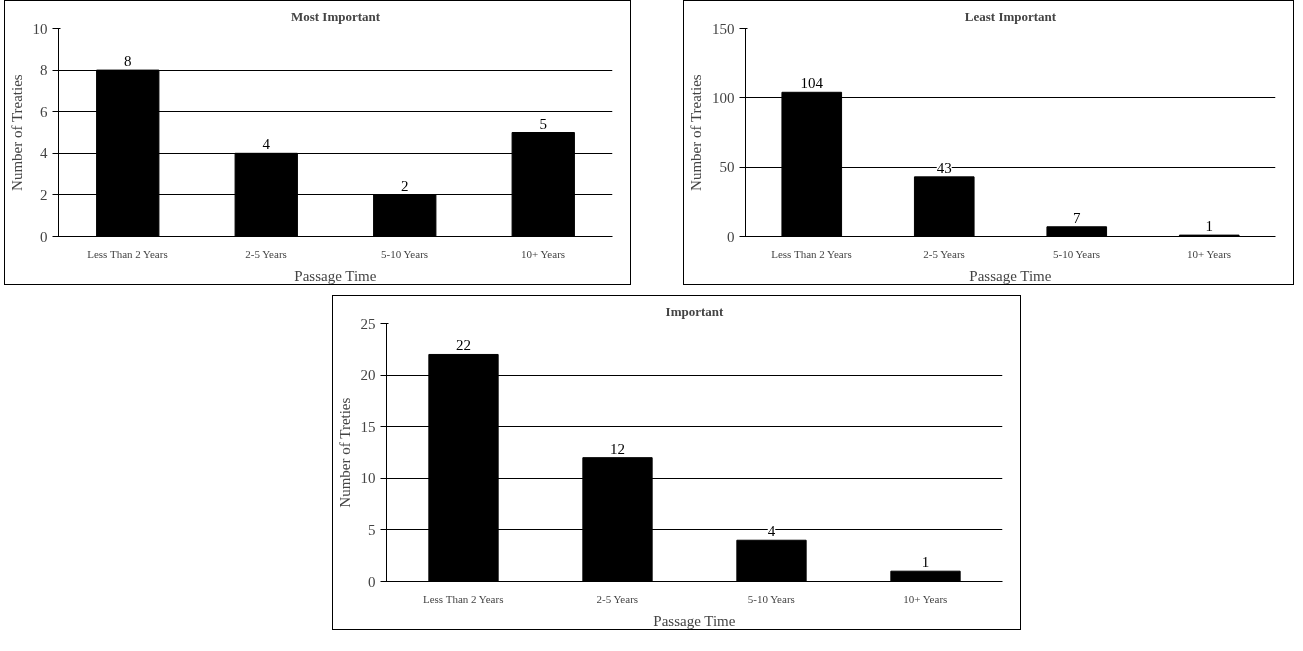 The image size is (1303, 651). What do you see at coordinates (1010, 16) in the screenshot?
I see `chart-title: Least Important` at bounding box center [1010, 16].